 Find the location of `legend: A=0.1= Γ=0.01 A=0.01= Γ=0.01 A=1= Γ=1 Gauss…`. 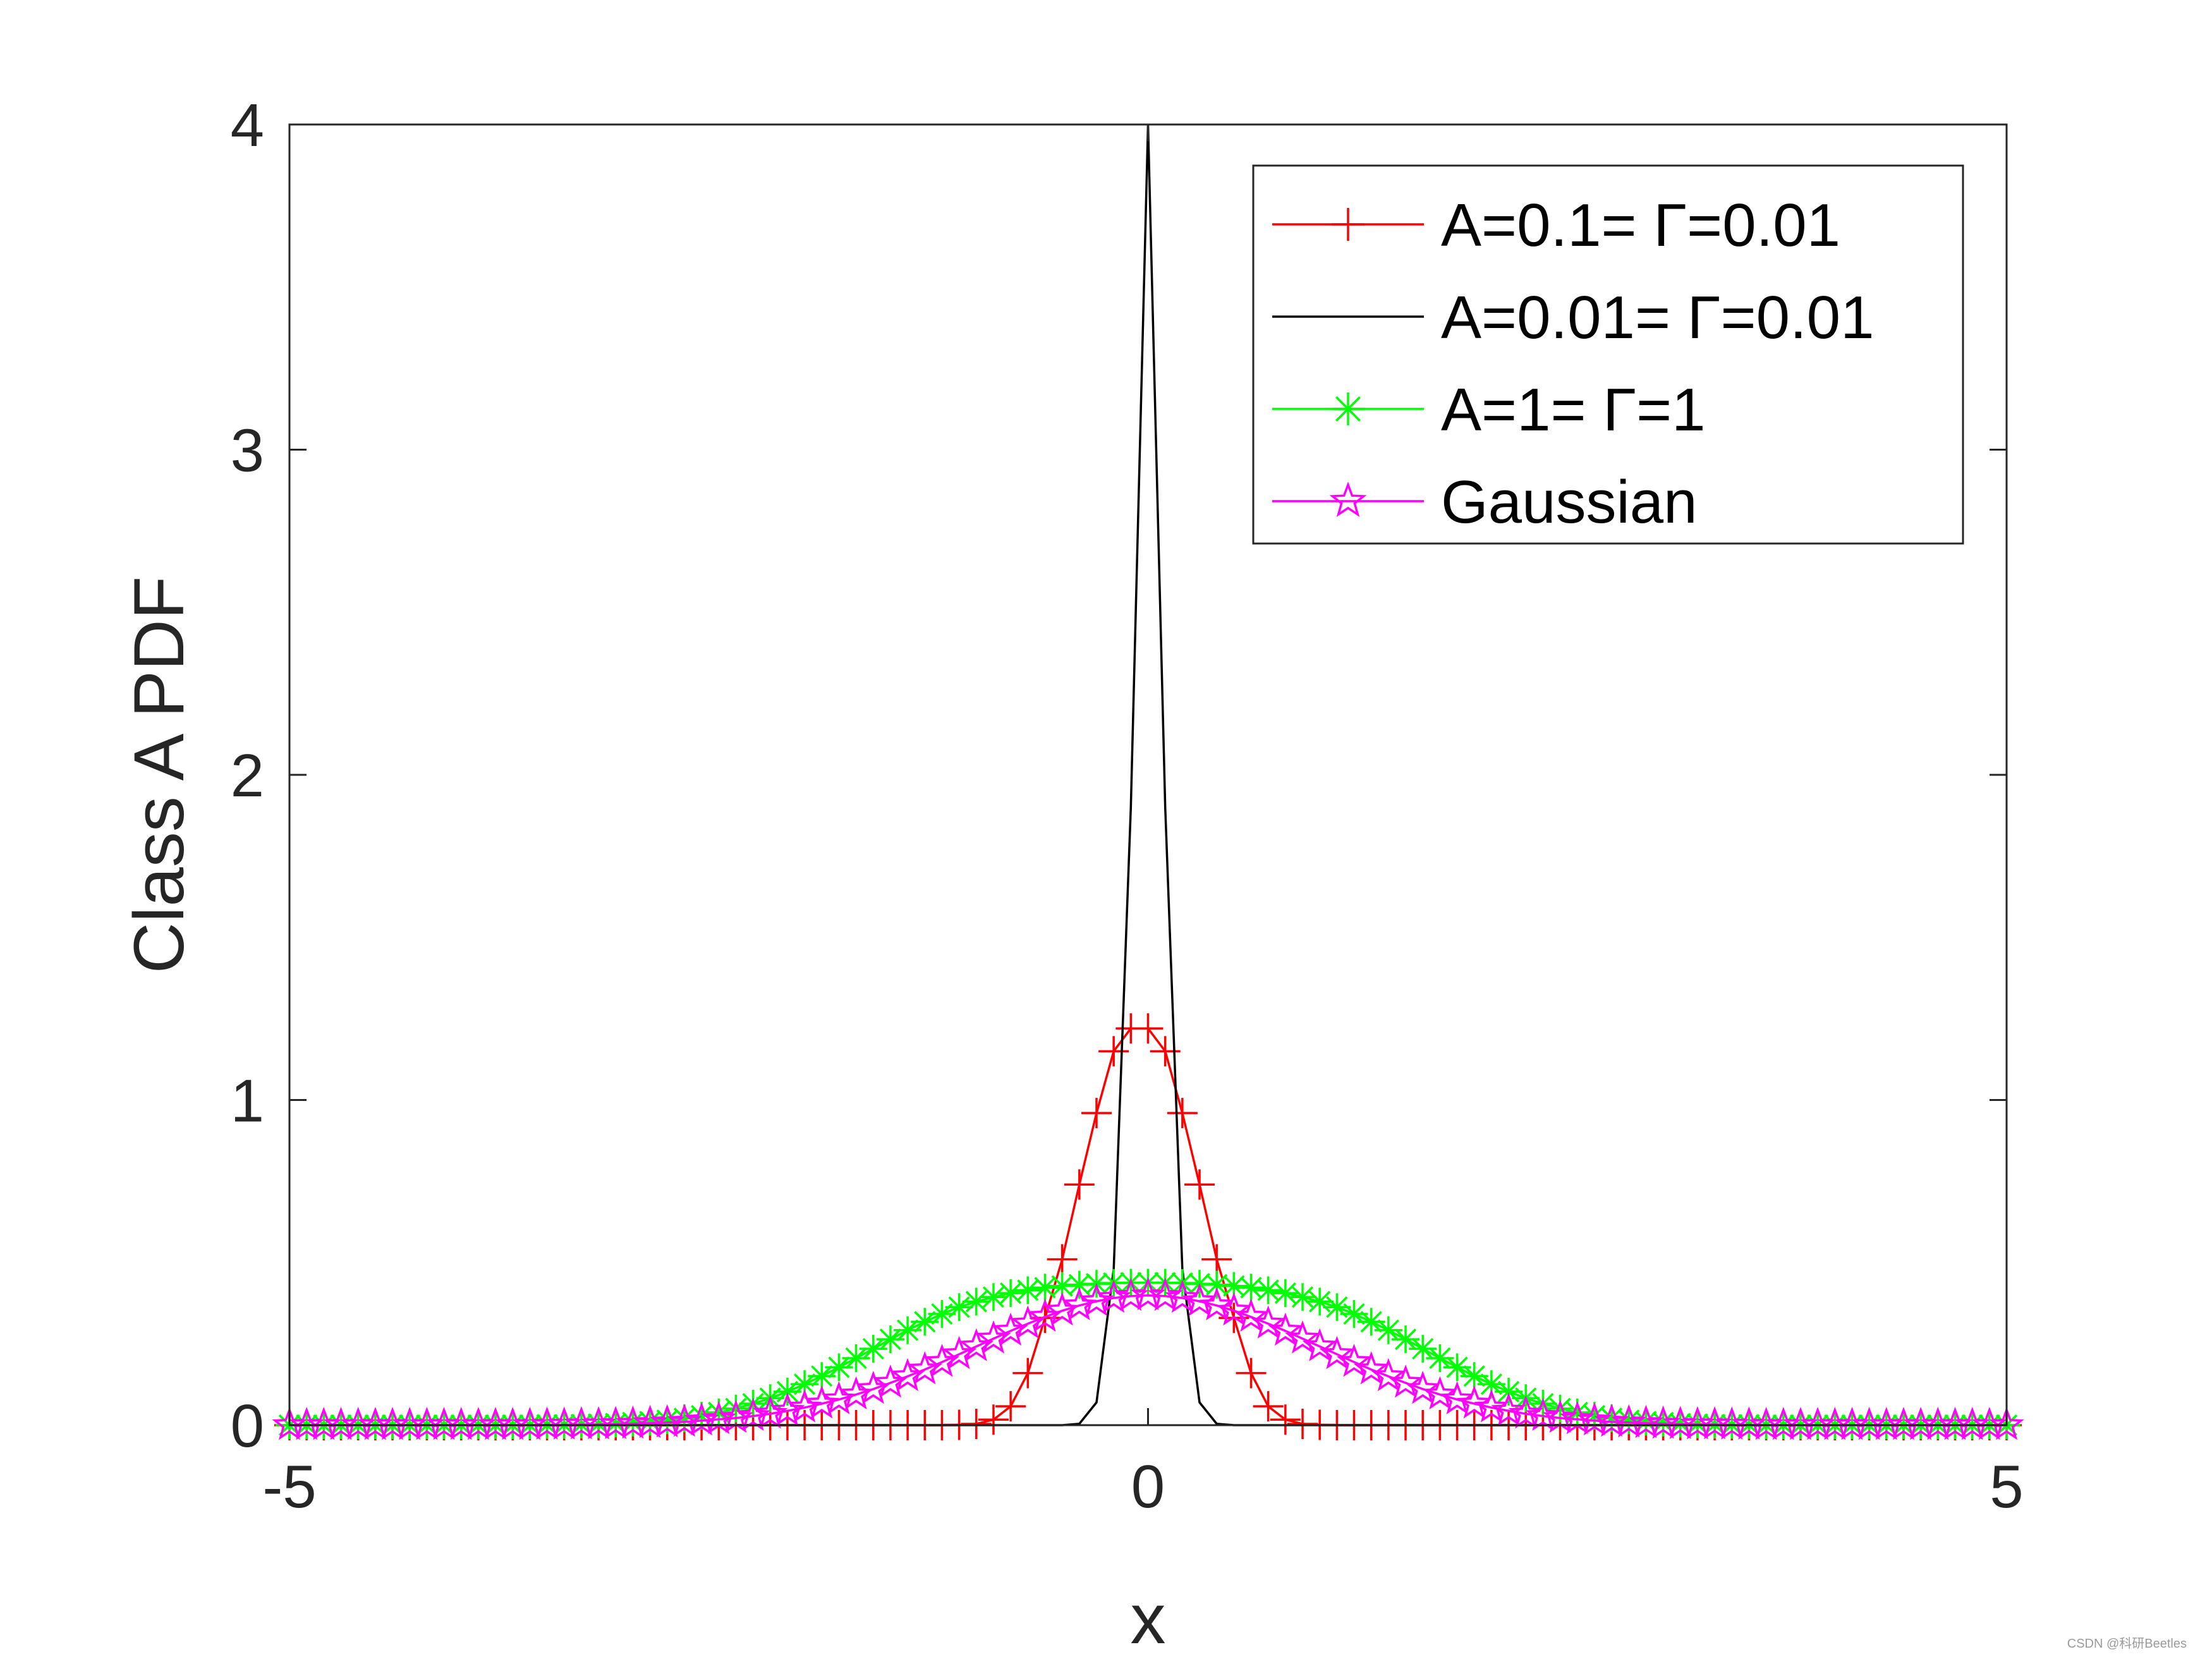

legend: A=0.1= Γ=0.01 A=0.01= Γ=0.01 A=1= Γ=1 Gauss… is located at coordinates (1608, 354).